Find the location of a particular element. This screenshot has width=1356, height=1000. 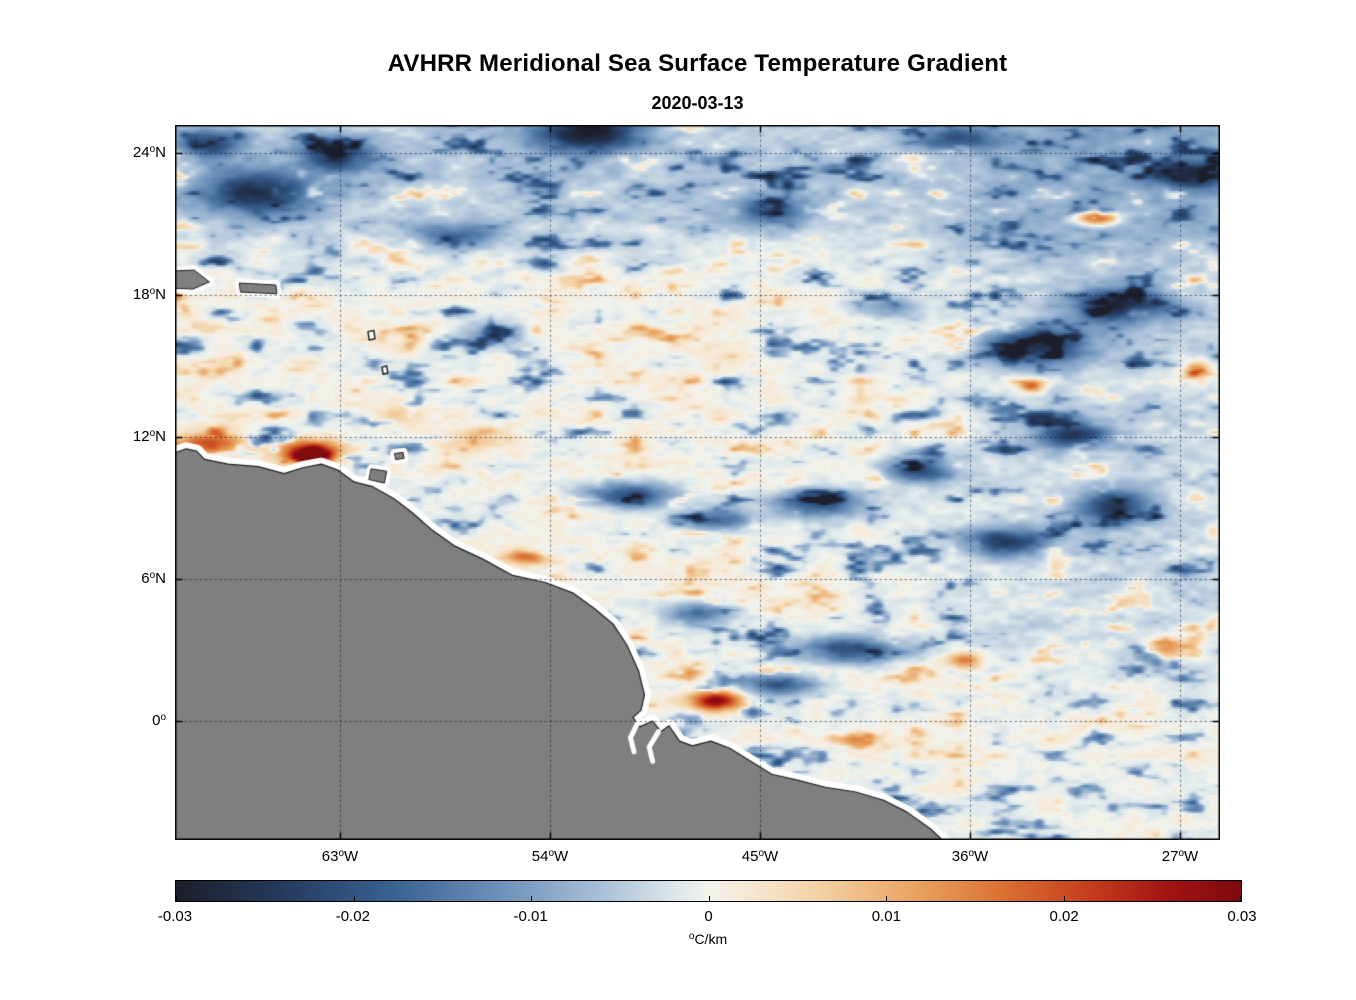

y-tick-label: 24oN is located at coordinates (149, 152).